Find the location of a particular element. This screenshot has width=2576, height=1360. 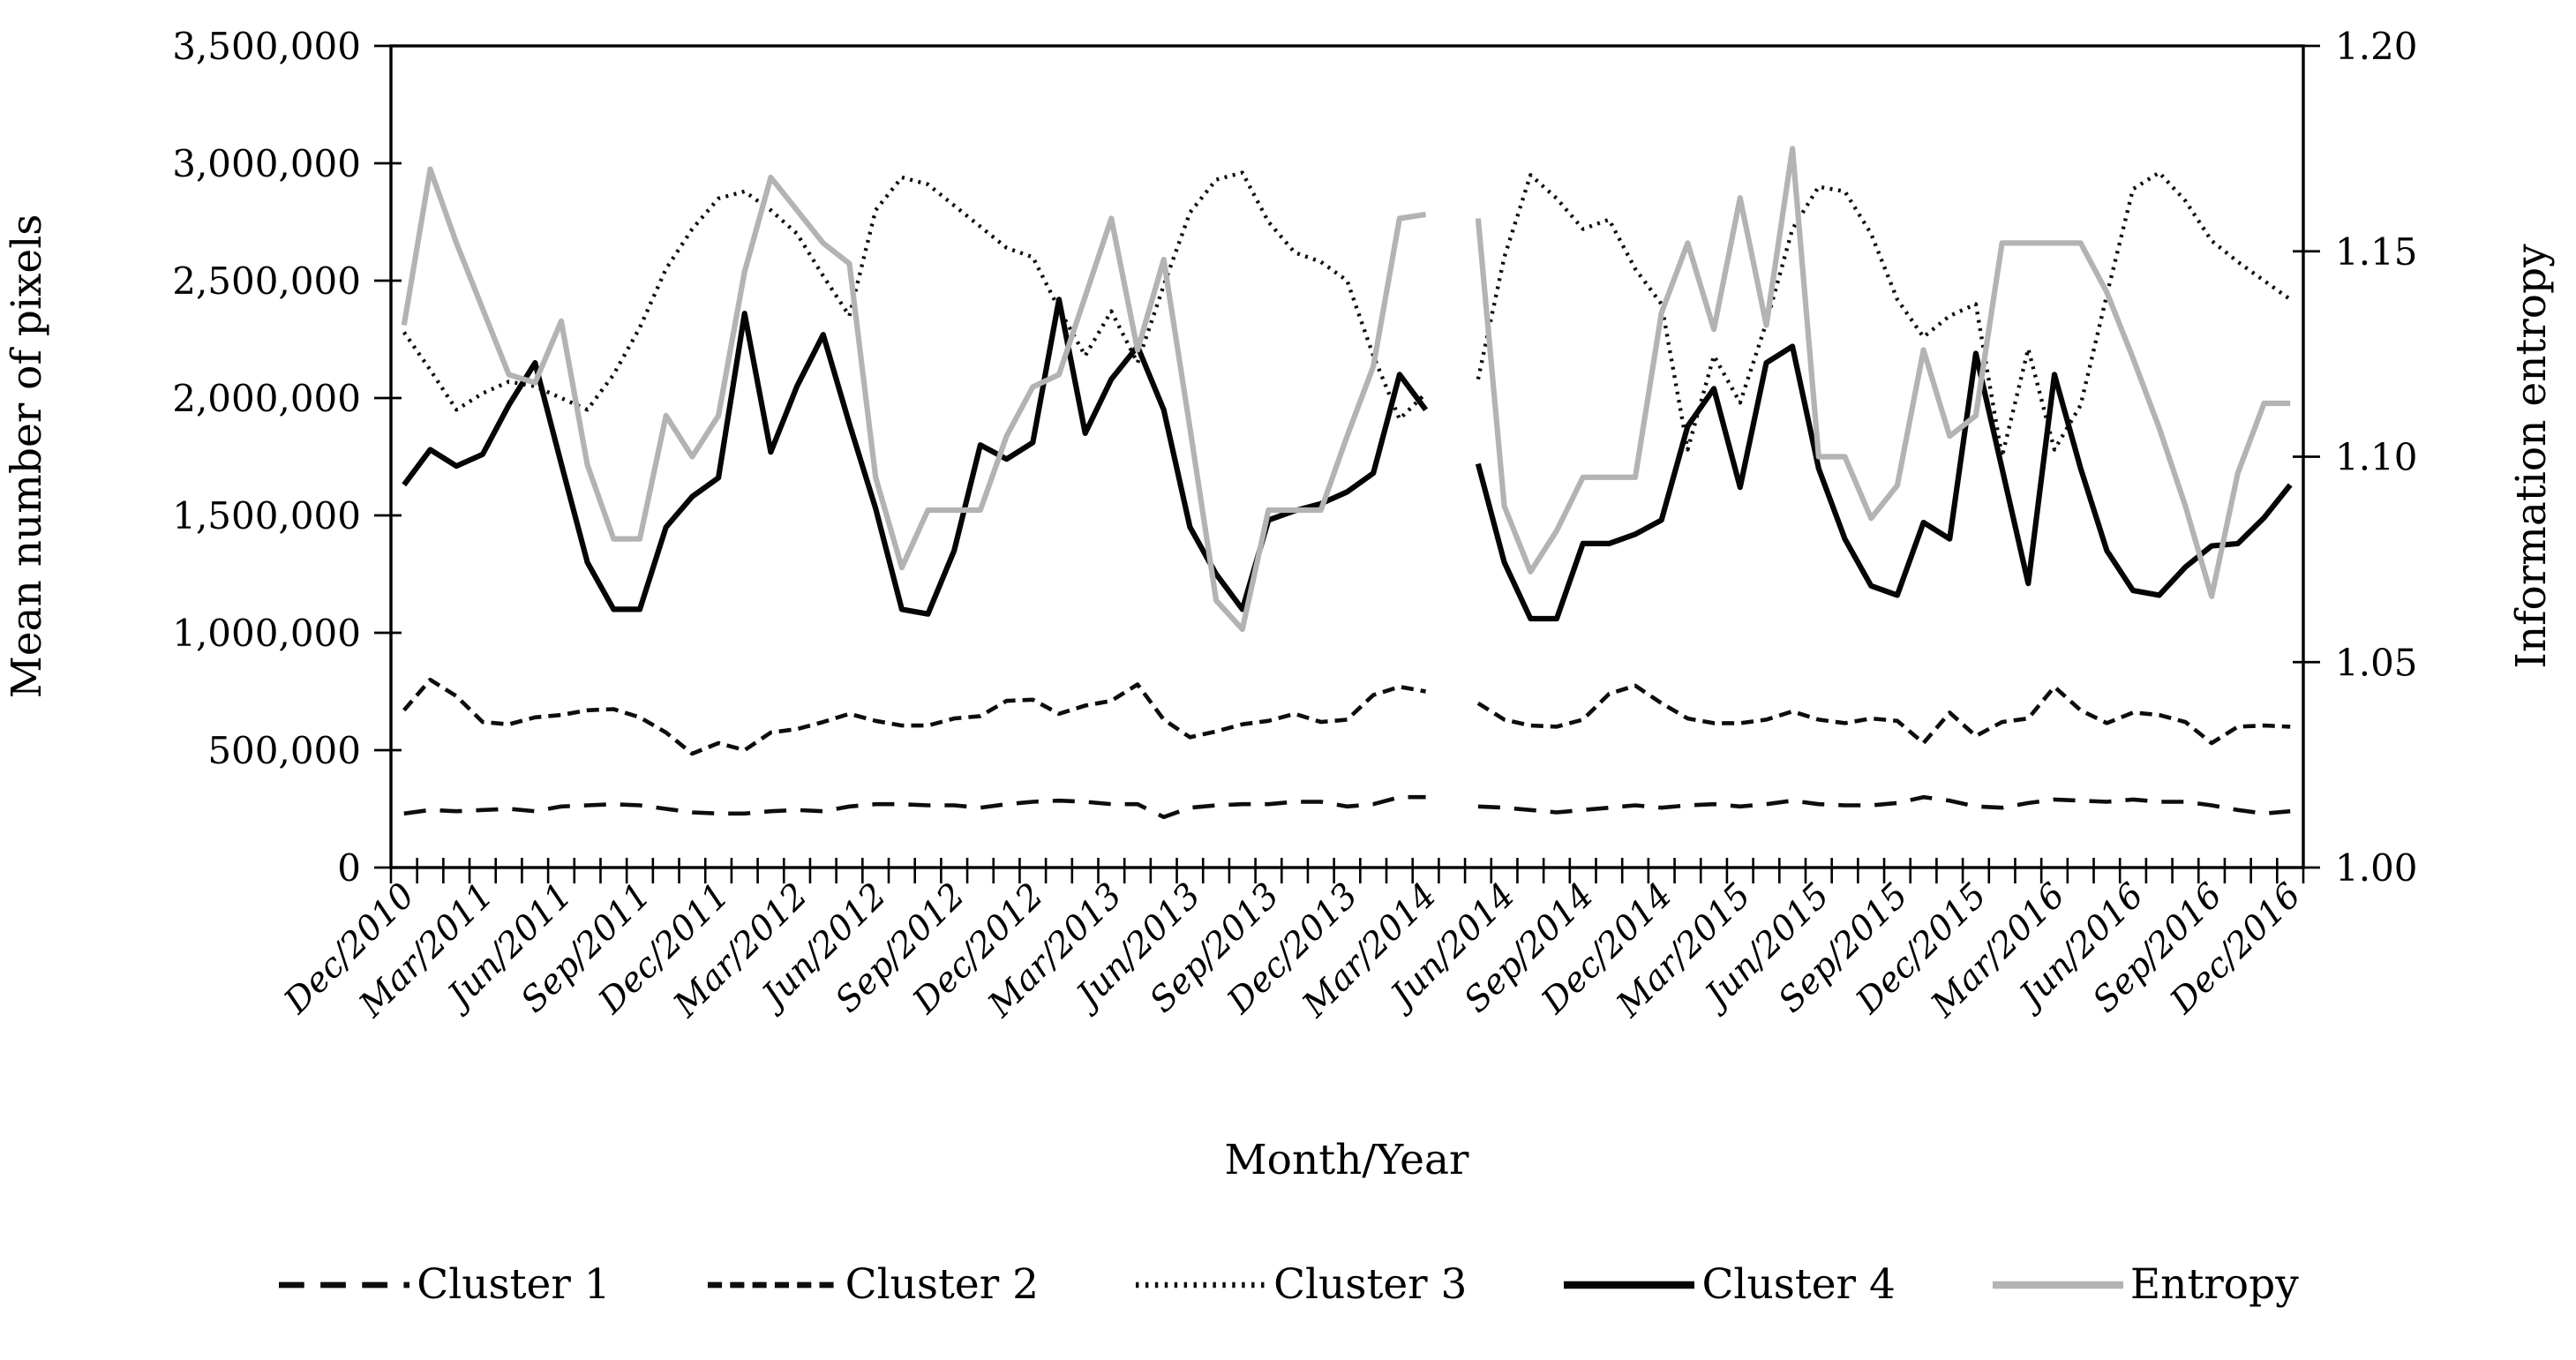

legend-label: Cluster 3 is located at coordinates (1370, 1284).